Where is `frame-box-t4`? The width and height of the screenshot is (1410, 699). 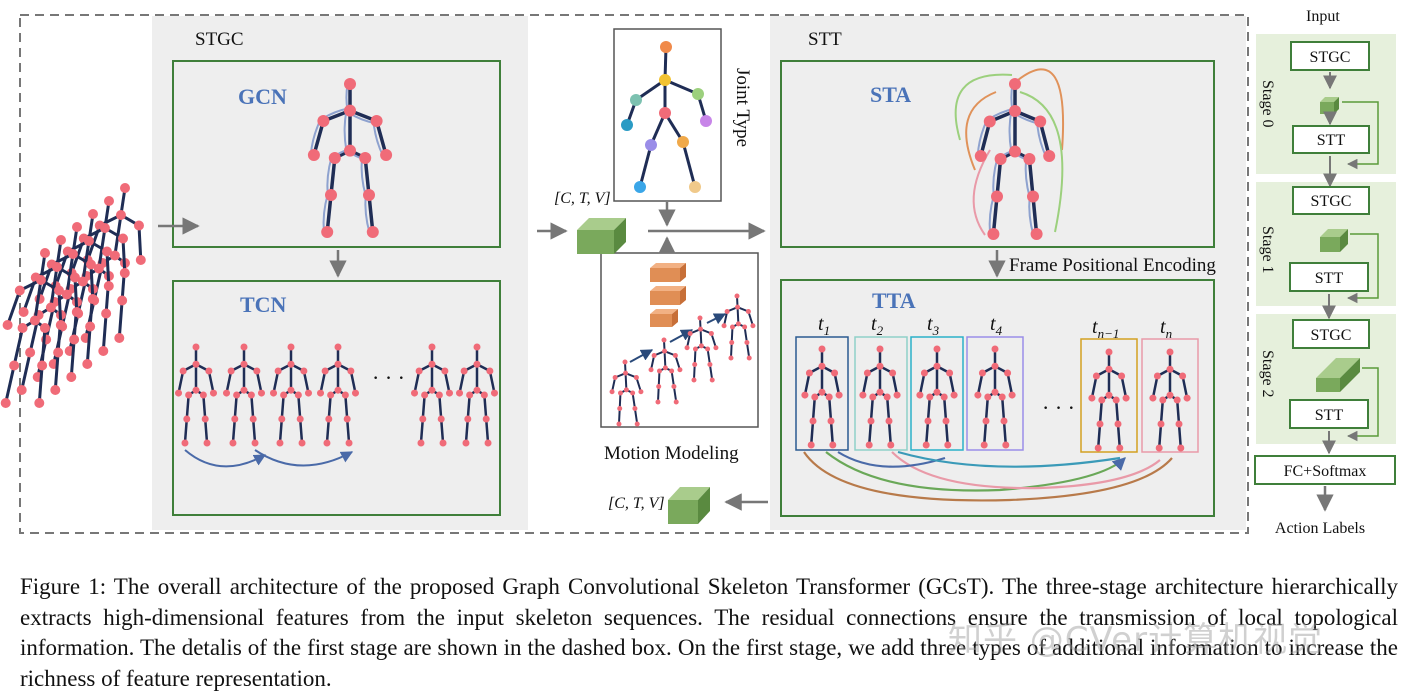
frame-box-t4 is located at coordinates (995, 393).